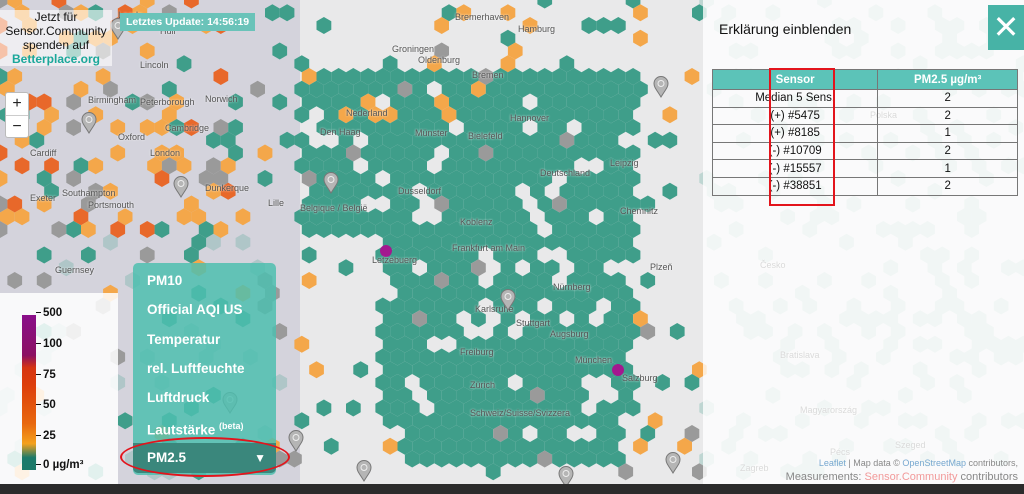 This screenshot has width=1024, height=494. I want to click on osm-link: OpenStreetMap, so click(934, 463).